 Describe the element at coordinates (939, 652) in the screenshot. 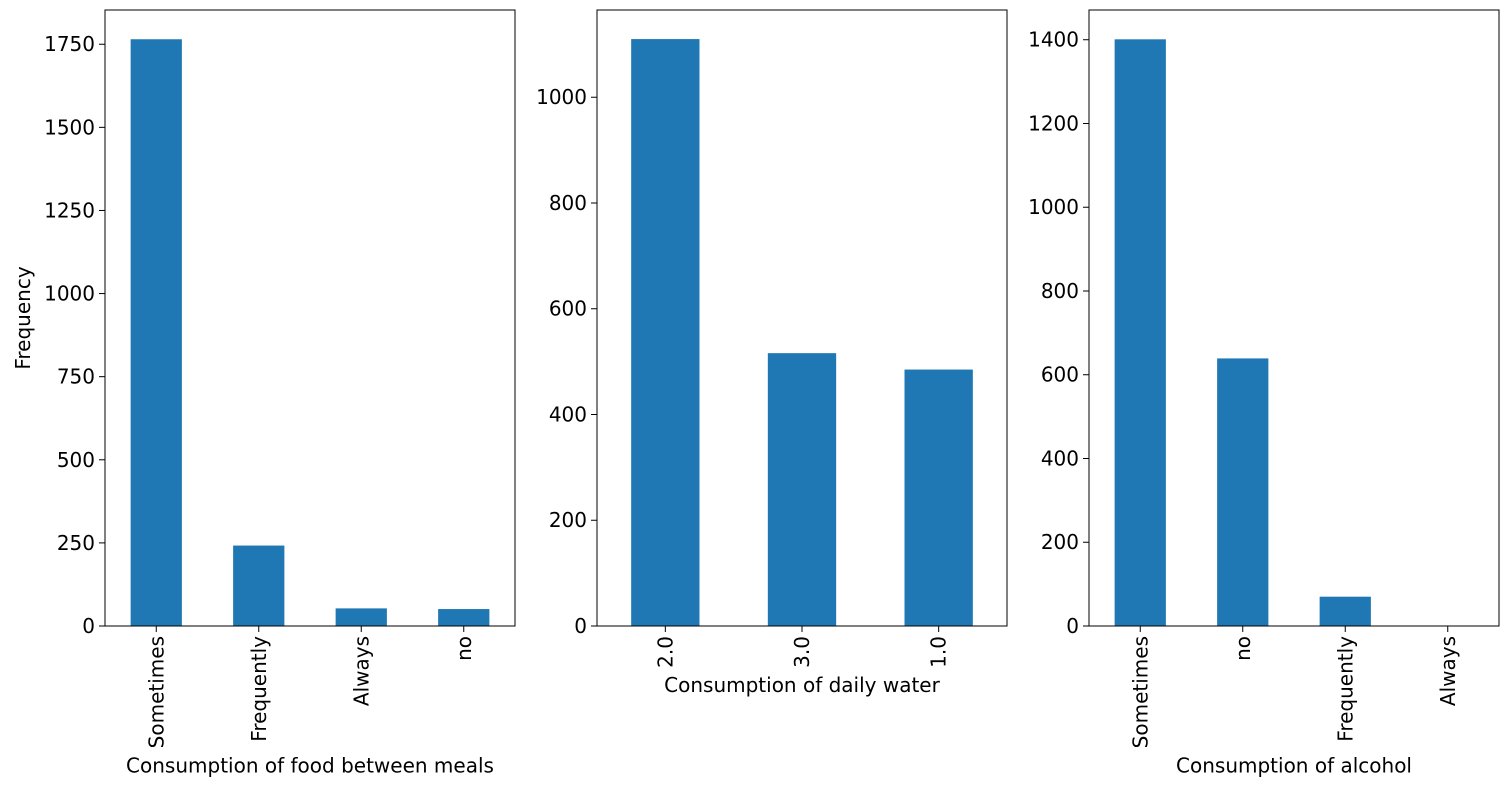

I see `x-tick-label: 1.0` at that location.